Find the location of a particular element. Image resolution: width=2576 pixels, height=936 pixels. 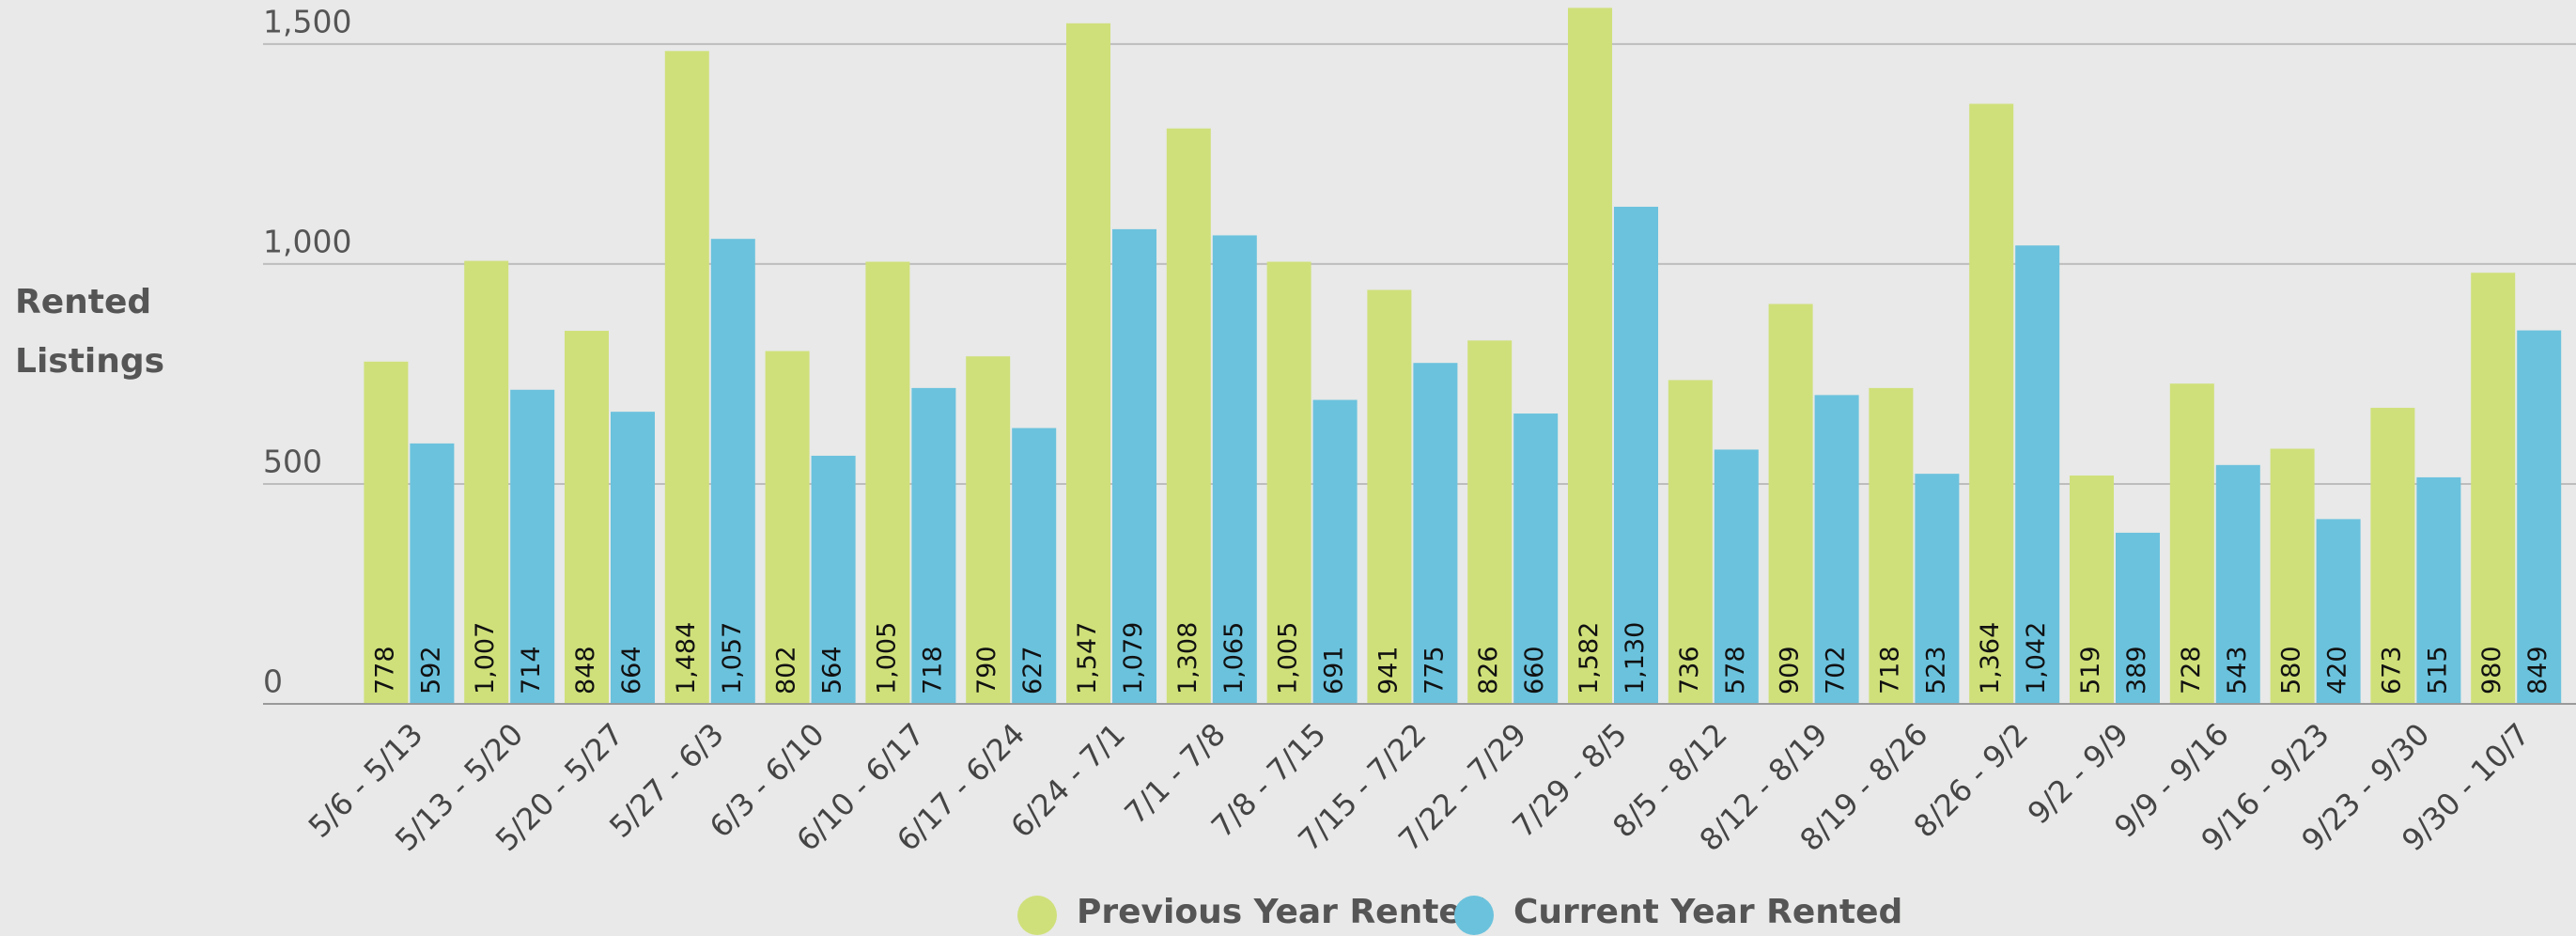

y-tick-label: 1,000 is located at coordinates (307, 241).